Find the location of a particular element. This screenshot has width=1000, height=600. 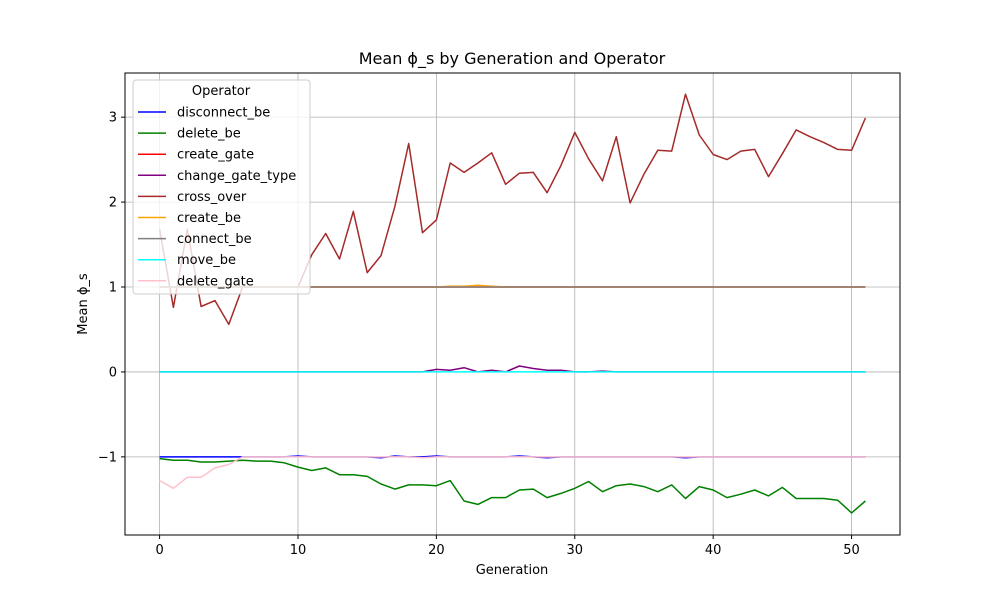

legend-label: disconnect_be is located at coordinates (223, 113).